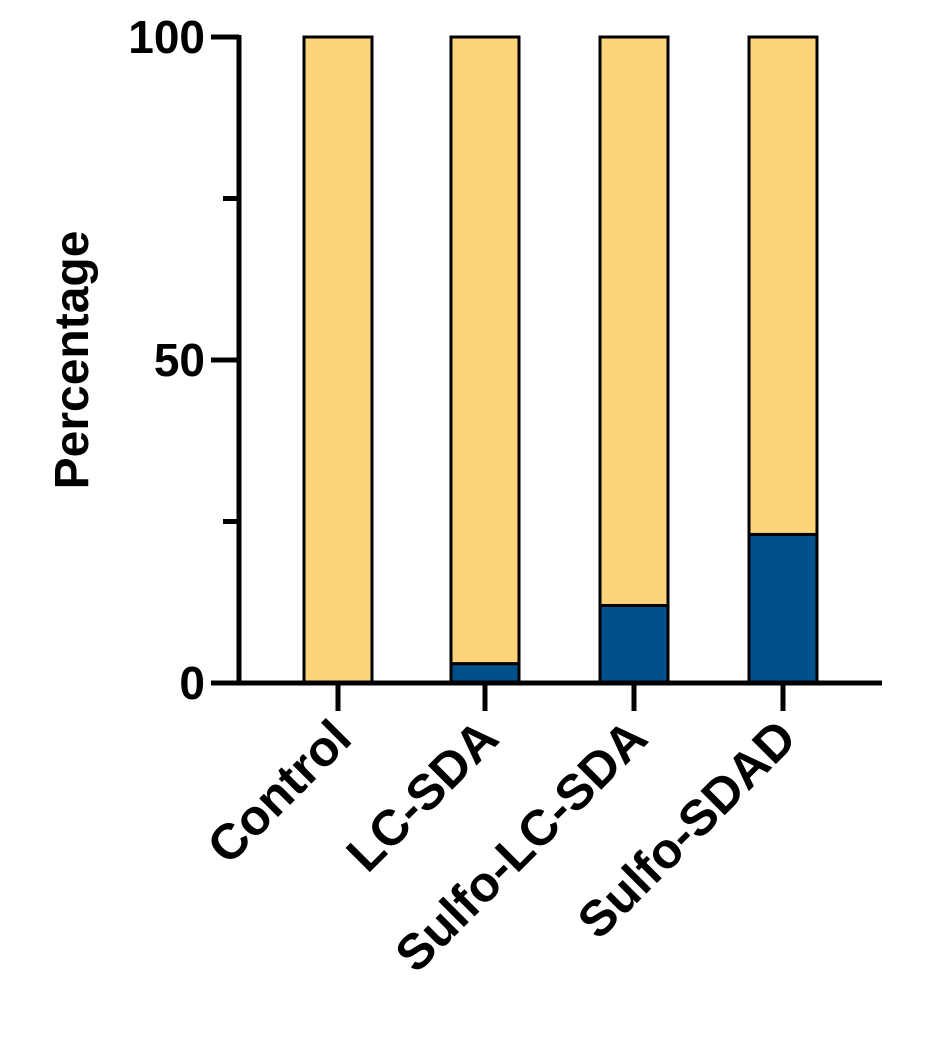 Image resolution: width=946 pixels, height=1037 pixels. What do you see at coordinates (72, 360) in the screenshot?
I see `y-axis-label: Percentage` at bounding box center [72, 360].